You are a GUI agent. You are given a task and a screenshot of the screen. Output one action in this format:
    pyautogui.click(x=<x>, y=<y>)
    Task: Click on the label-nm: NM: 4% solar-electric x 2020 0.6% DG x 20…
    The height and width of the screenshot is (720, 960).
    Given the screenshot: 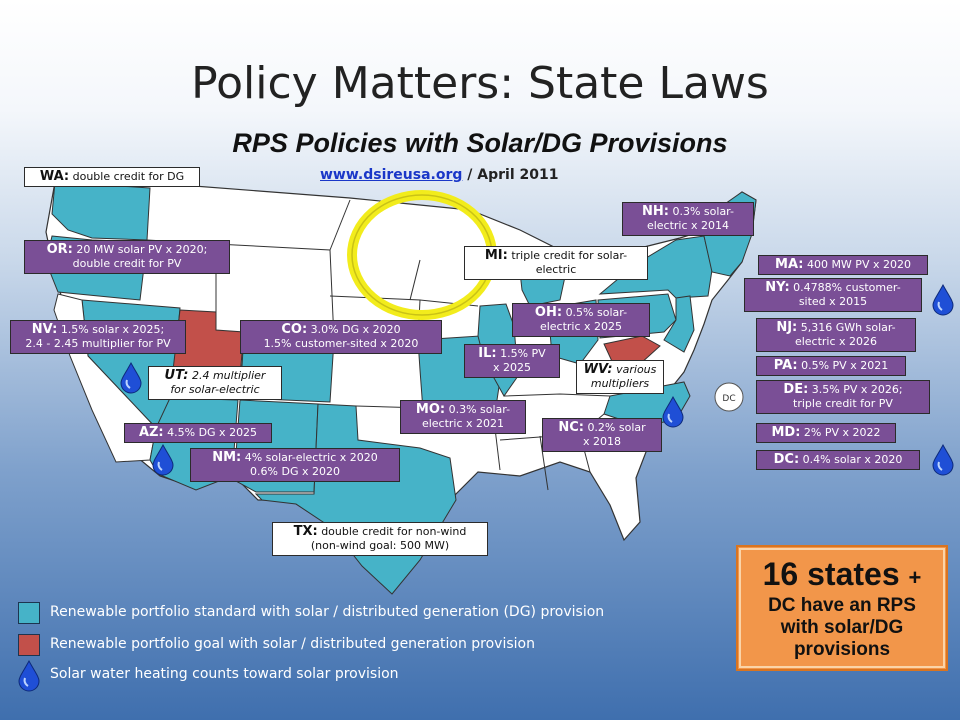 What is the action you would take?
    pyautogui.click(x=295, y=465)
    